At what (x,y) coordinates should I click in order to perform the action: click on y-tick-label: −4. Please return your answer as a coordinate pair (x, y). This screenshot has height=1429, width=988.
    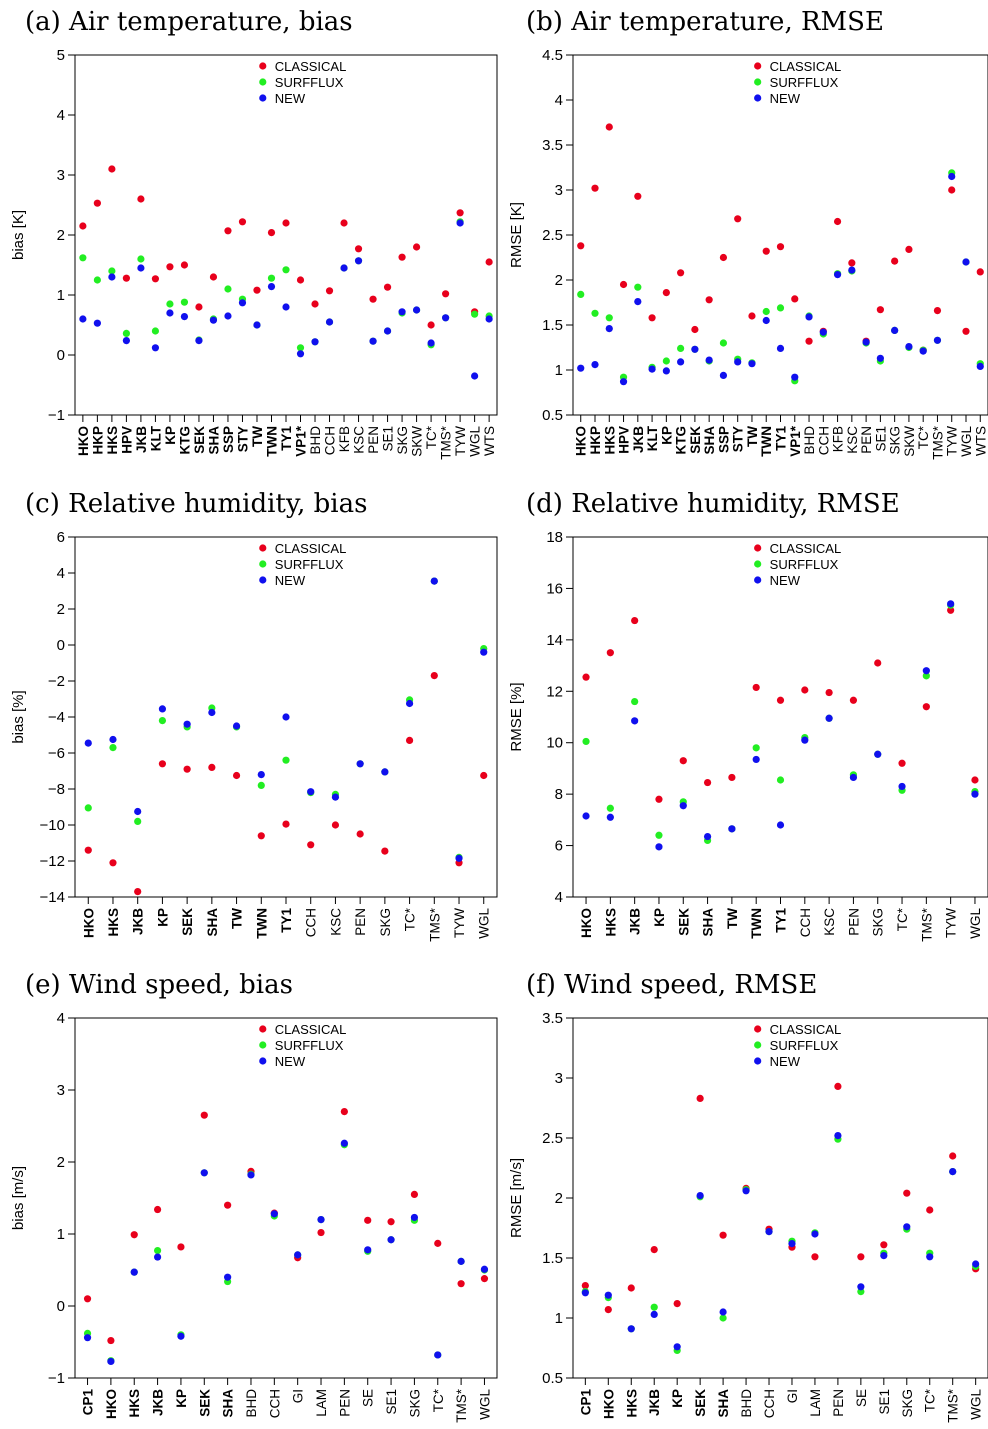
    Looking at the image, I should click on (56, 717).